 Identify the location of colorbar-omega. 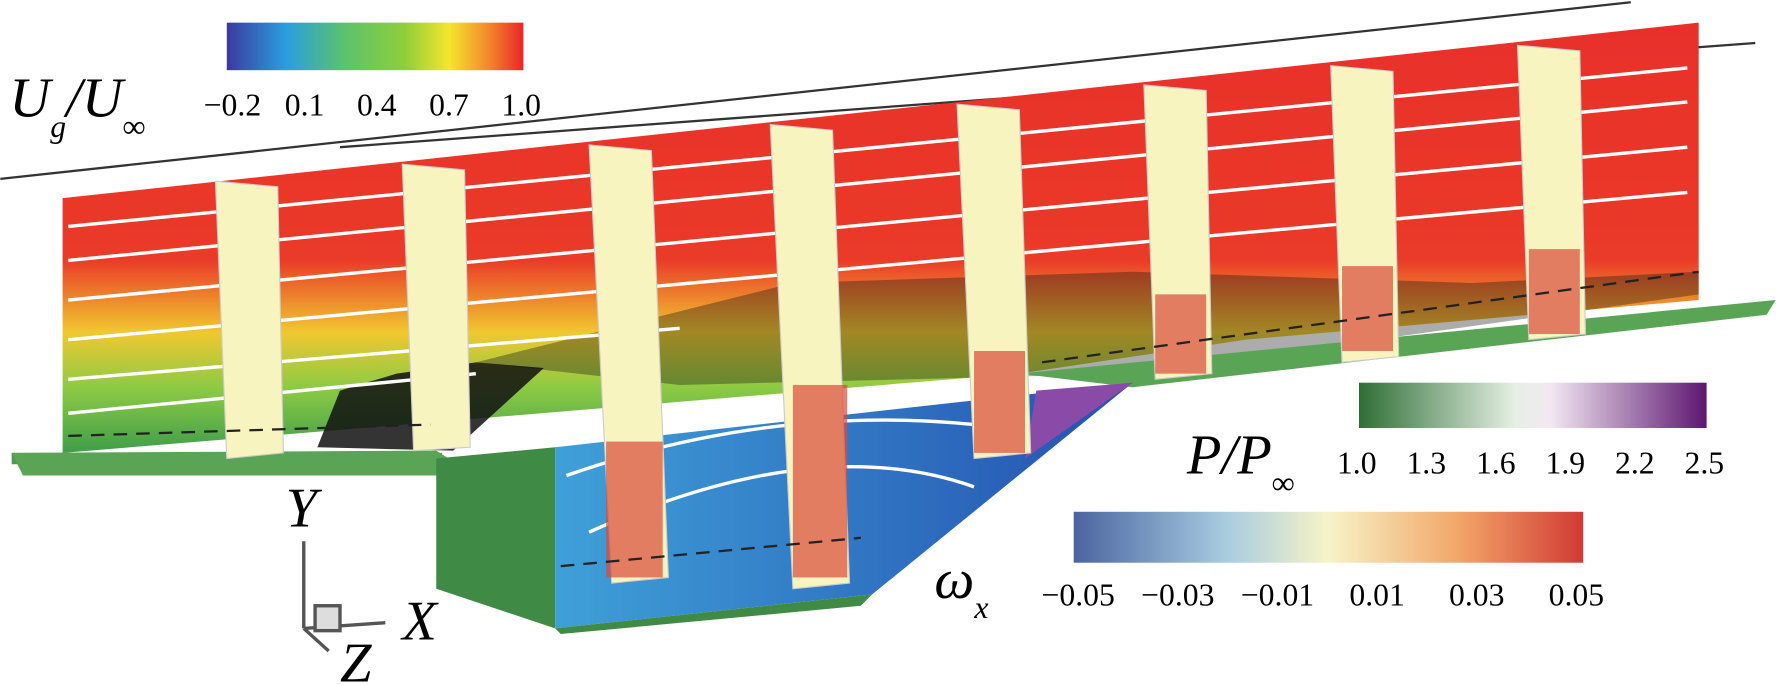
(1328, 537).